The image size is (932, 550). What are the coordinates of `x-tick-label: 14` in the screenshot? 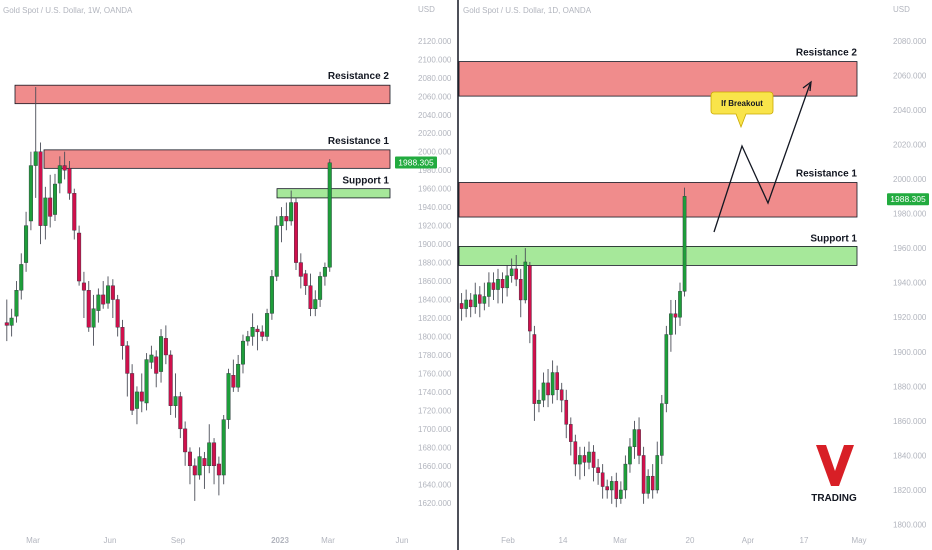 It's located at (563, 540).